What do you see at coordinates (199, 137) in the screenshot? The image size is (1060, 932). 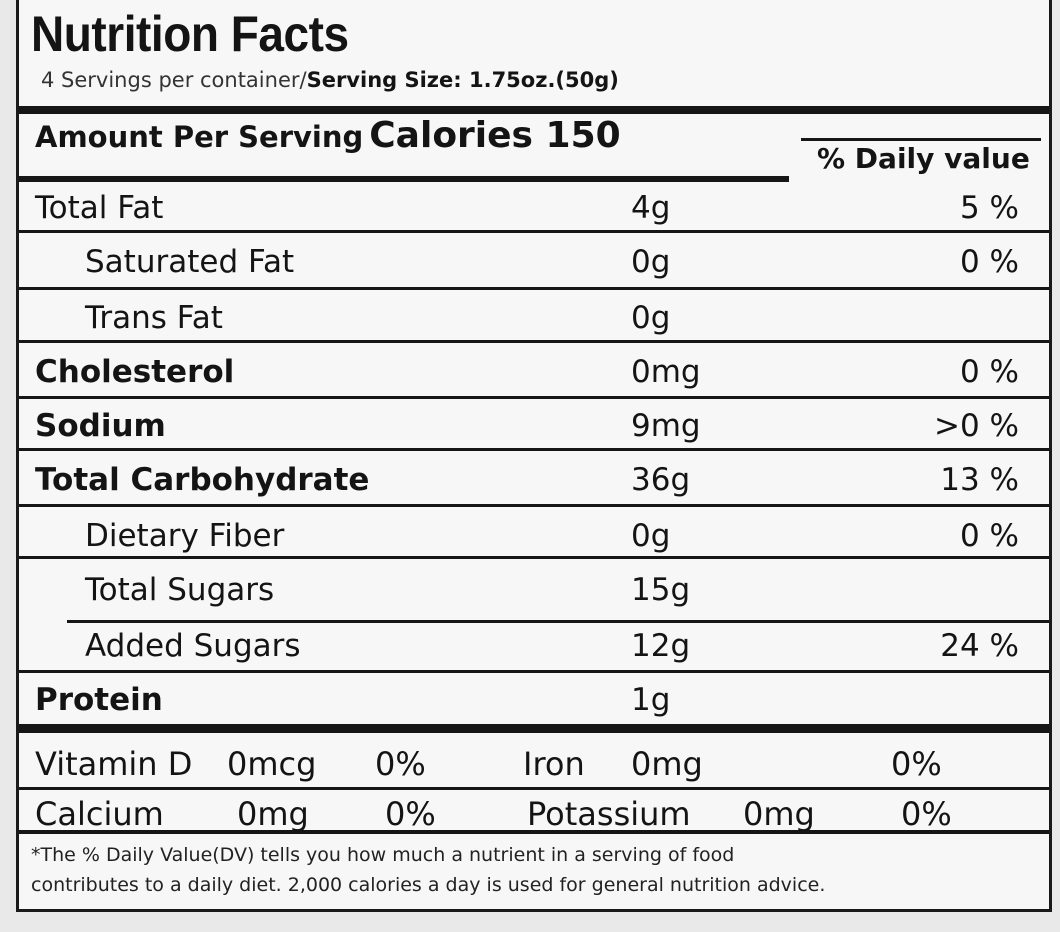 I see `amount-per-serving-label: Amount Per Serving` at bounding box center [199, 137].